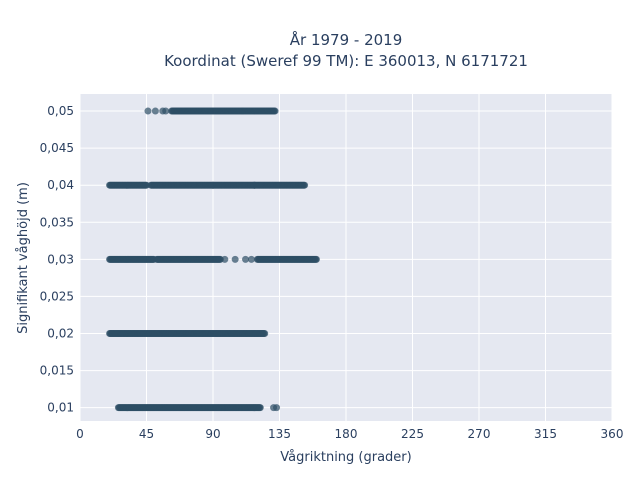 The height and width of the screenshot is (480, 640). What do you see at coordinates (60, 111) in the screenshot?
I see `y-tick-label: 0,05` at bounding box center [60, 111].